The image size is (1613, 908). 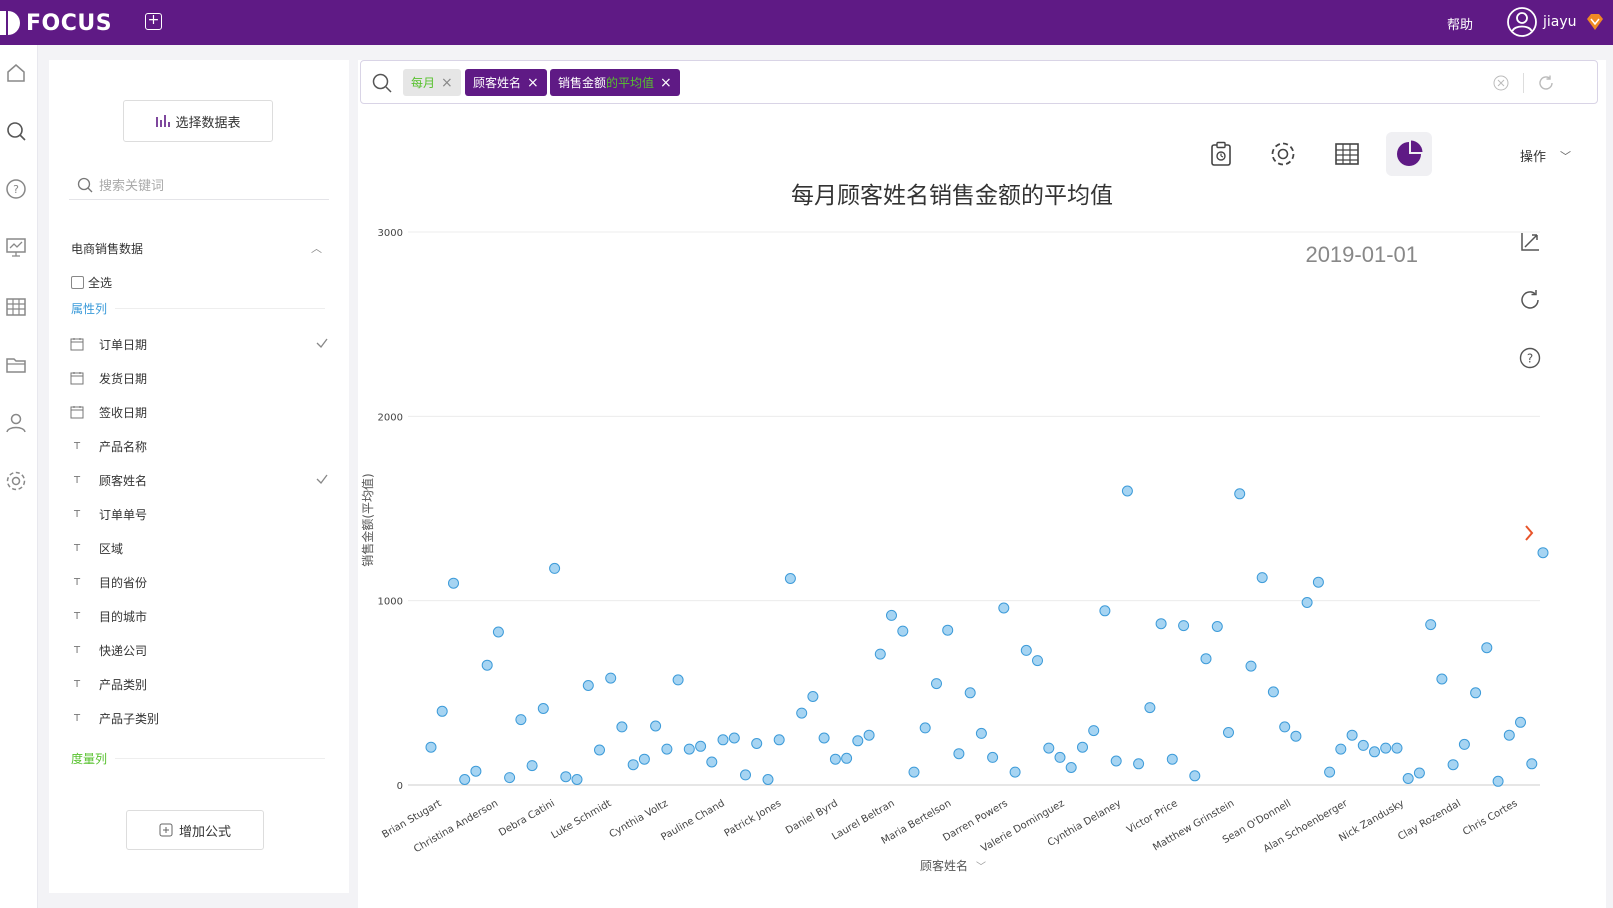 What do you see at coordinates (199, 344) in the screenshot?
I see `field-item: 订单日期` at bounding box center [199, 344].